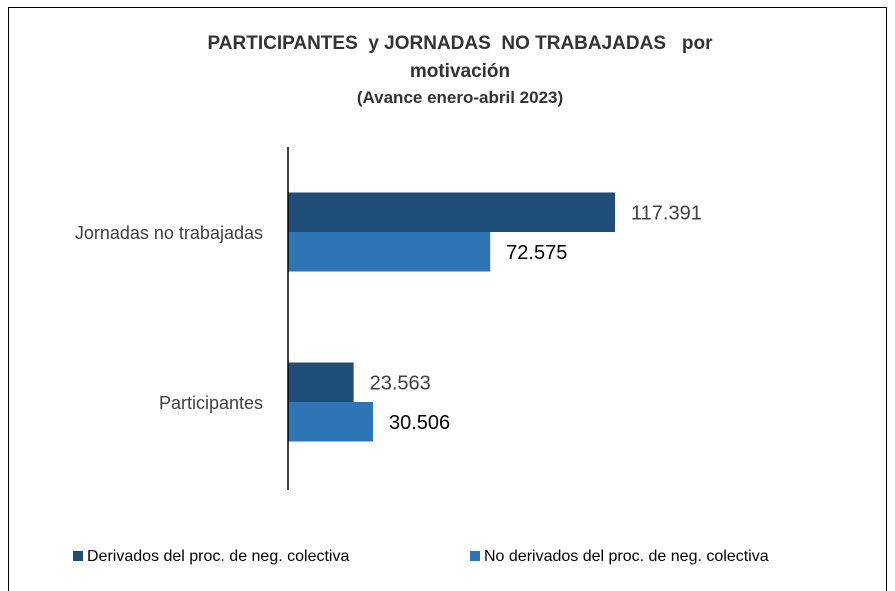 This screenshot has height=591, width=895. Describe the element at coordinates (666, 214) in the screenshot. I see `data-label: 117.391` at that location.